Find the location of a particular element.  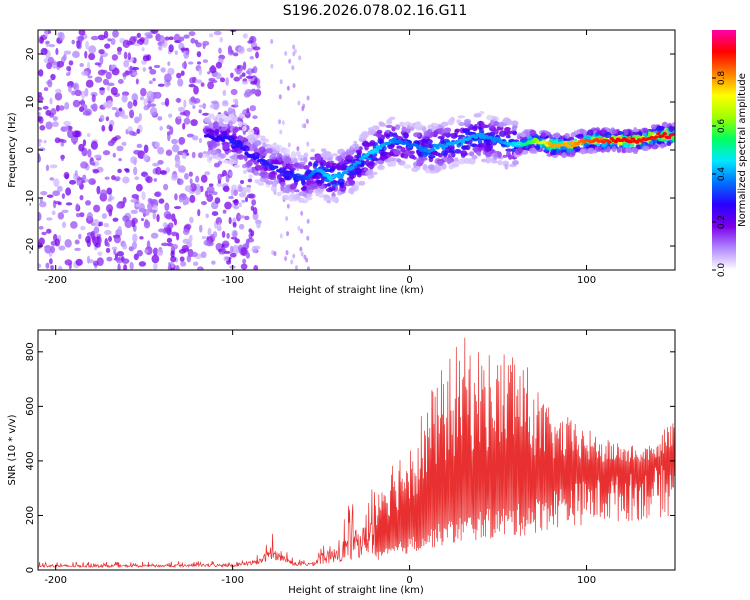

x-tick-label: -100 is located at coordinates (232, 280).